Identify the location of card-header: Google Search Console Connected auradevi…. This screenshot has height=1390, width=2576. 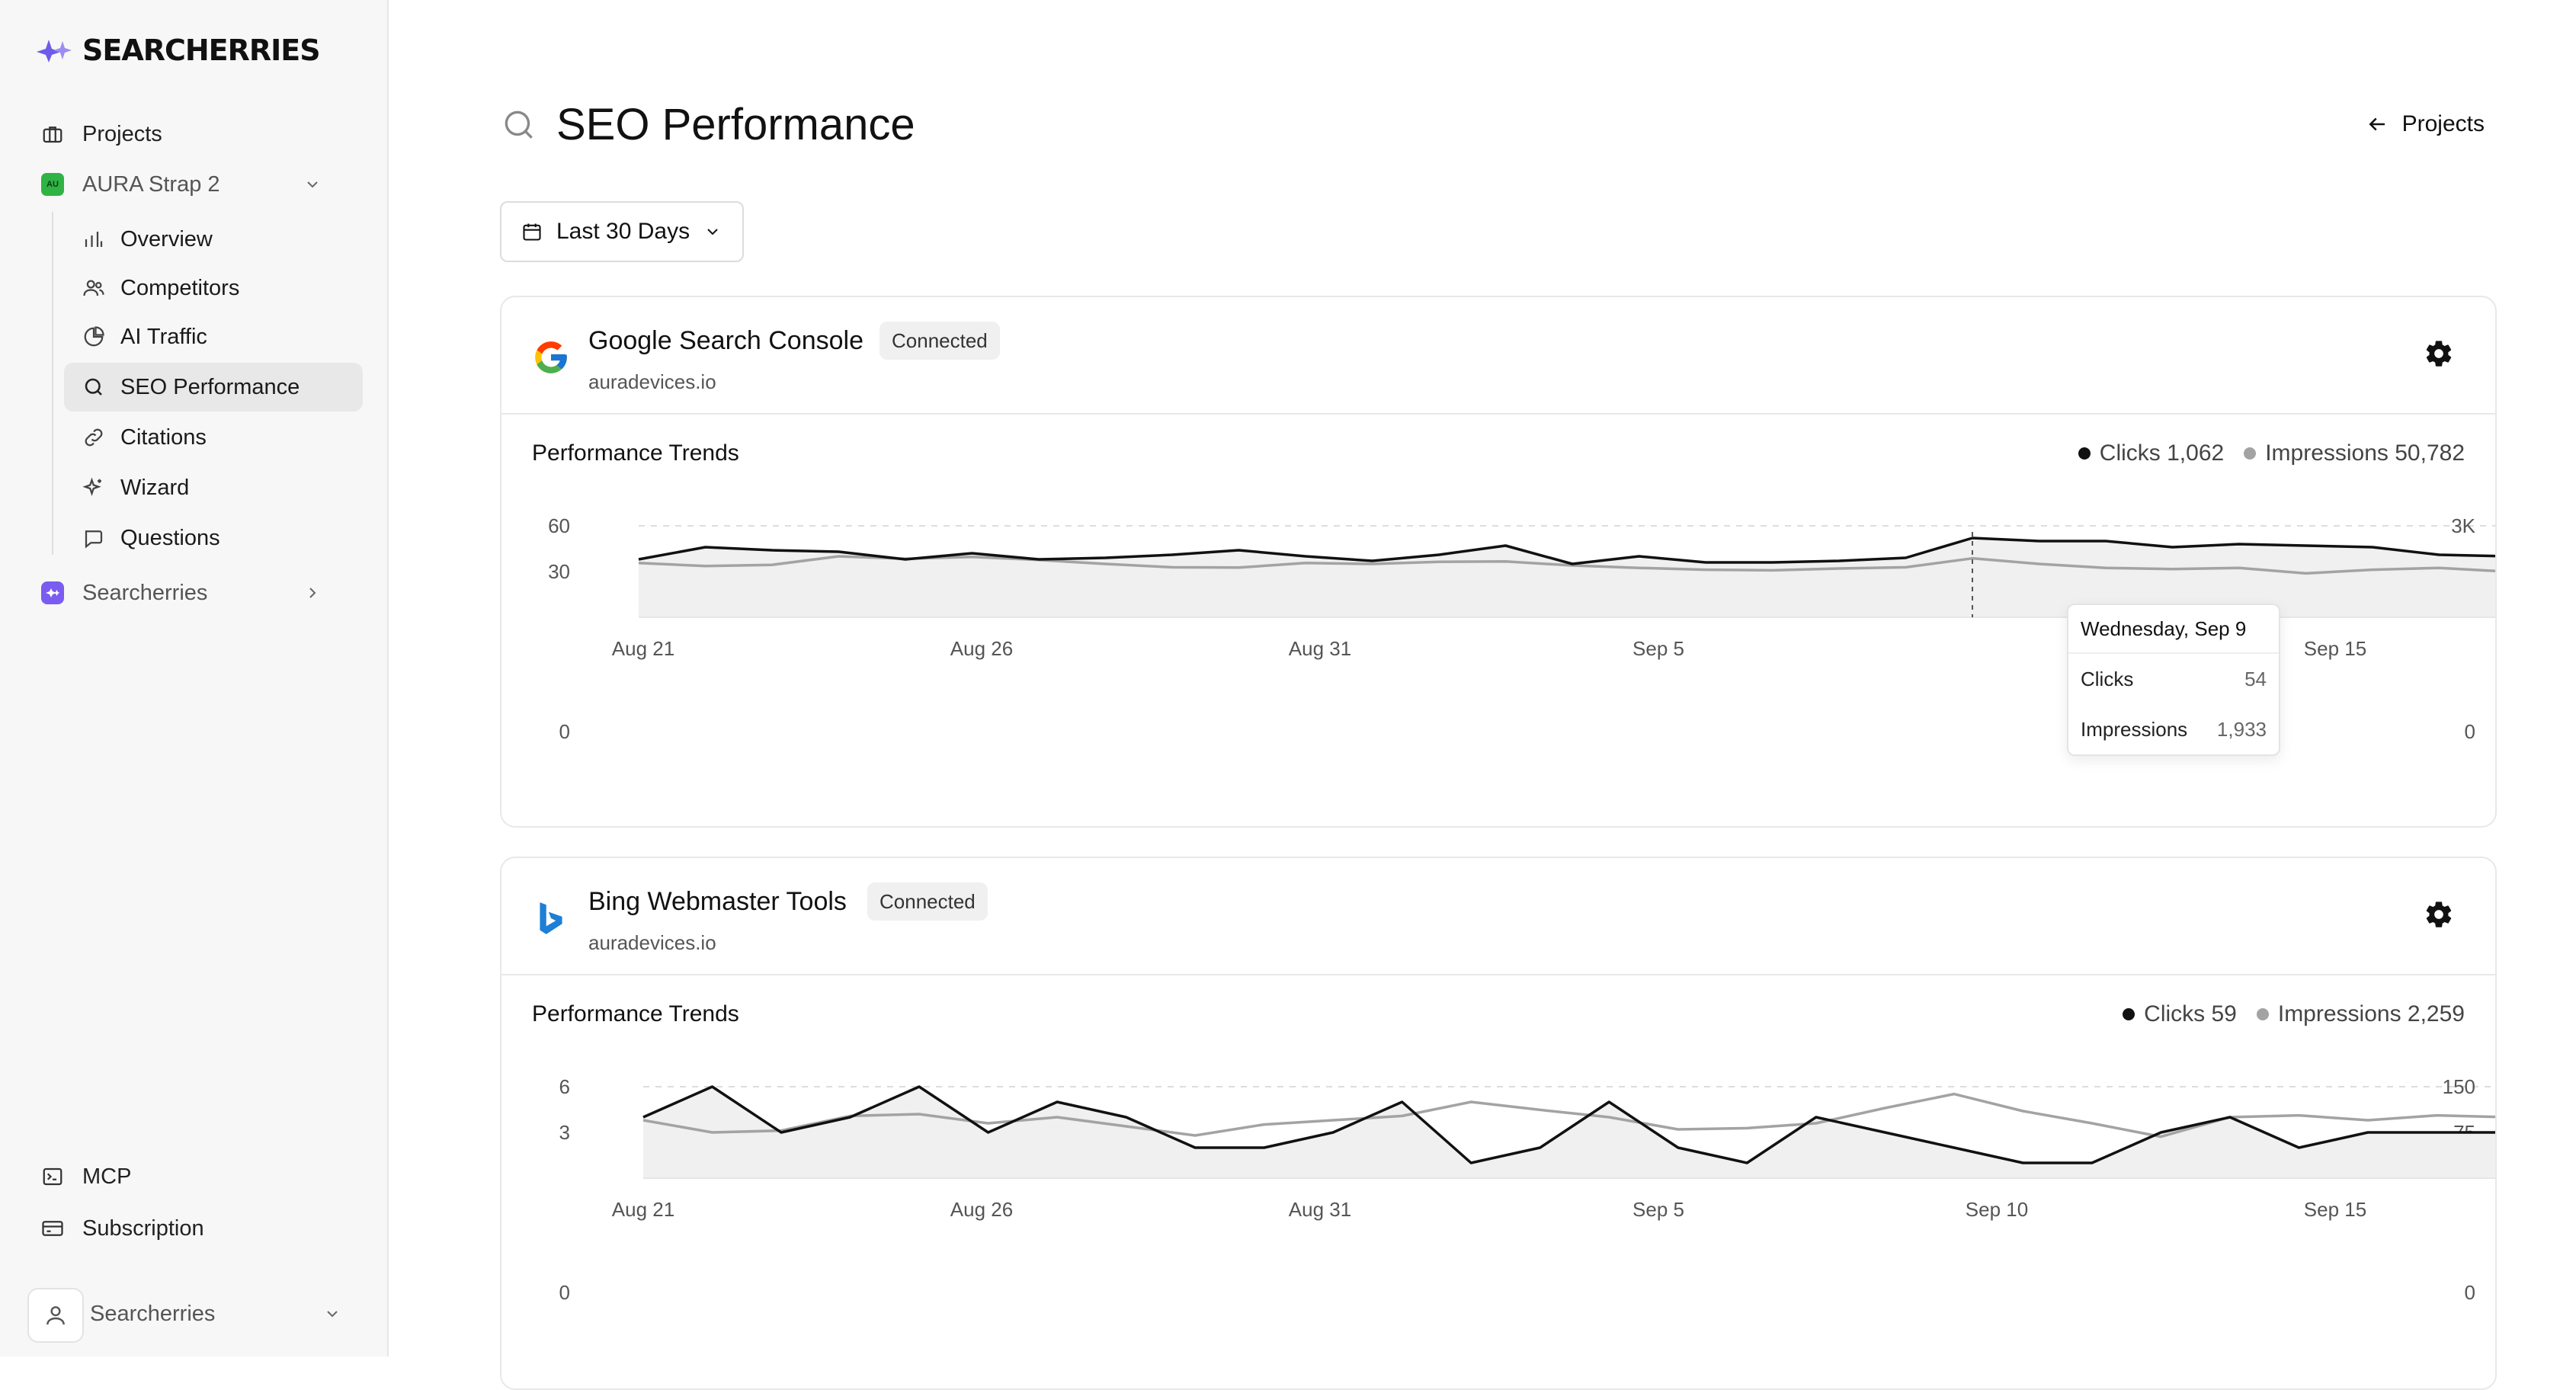
(1498, 356).